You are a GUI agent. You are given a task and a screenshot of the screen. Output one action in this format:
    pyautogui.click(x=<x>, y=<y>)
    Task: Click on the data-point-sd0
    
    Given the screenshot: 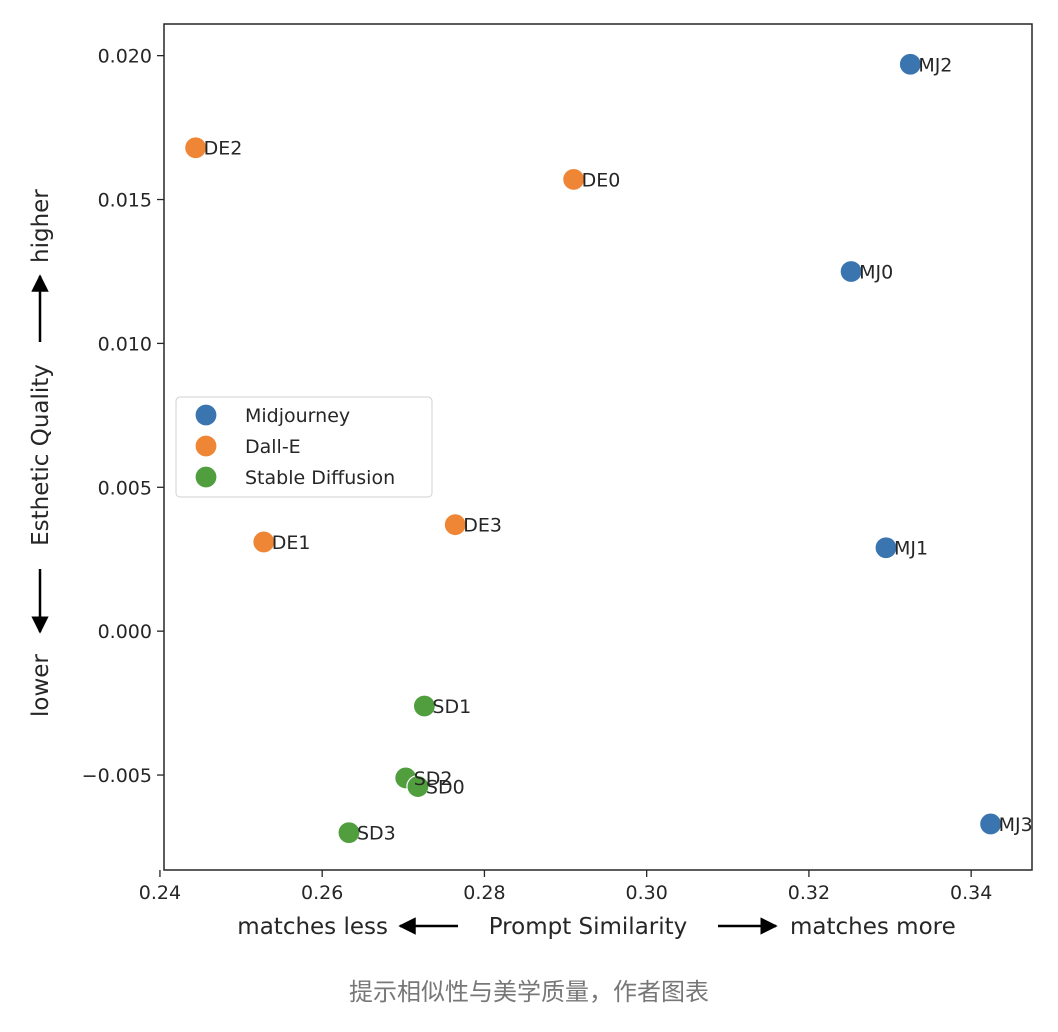 What is the action you would take?
    pyautogui.click(x=418, y=786)
    